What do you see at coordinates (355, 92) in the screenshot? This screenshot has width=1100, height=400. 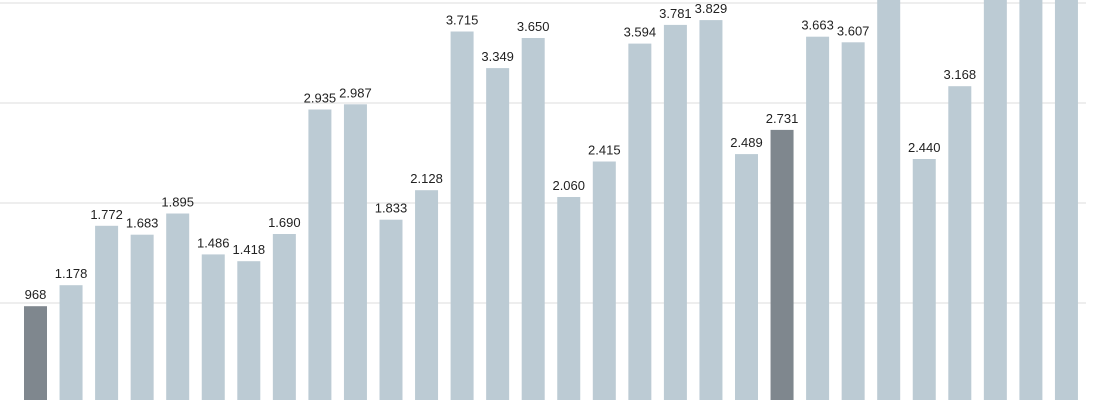 I see `value-label: 2.987` at bounding box center [355, 92].